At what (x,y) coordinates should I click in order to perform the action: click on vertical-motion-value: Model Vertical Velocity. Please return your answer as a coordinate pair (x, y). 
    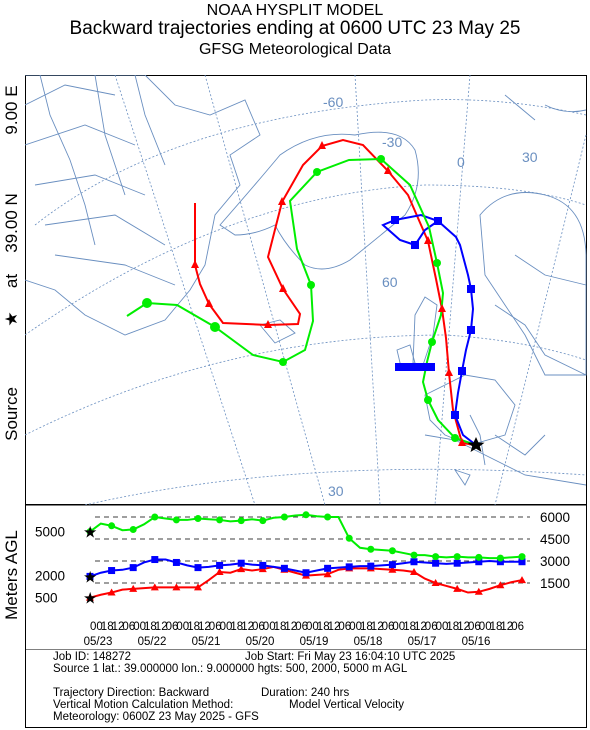
    Looking at the image, I should click on (347, 705).